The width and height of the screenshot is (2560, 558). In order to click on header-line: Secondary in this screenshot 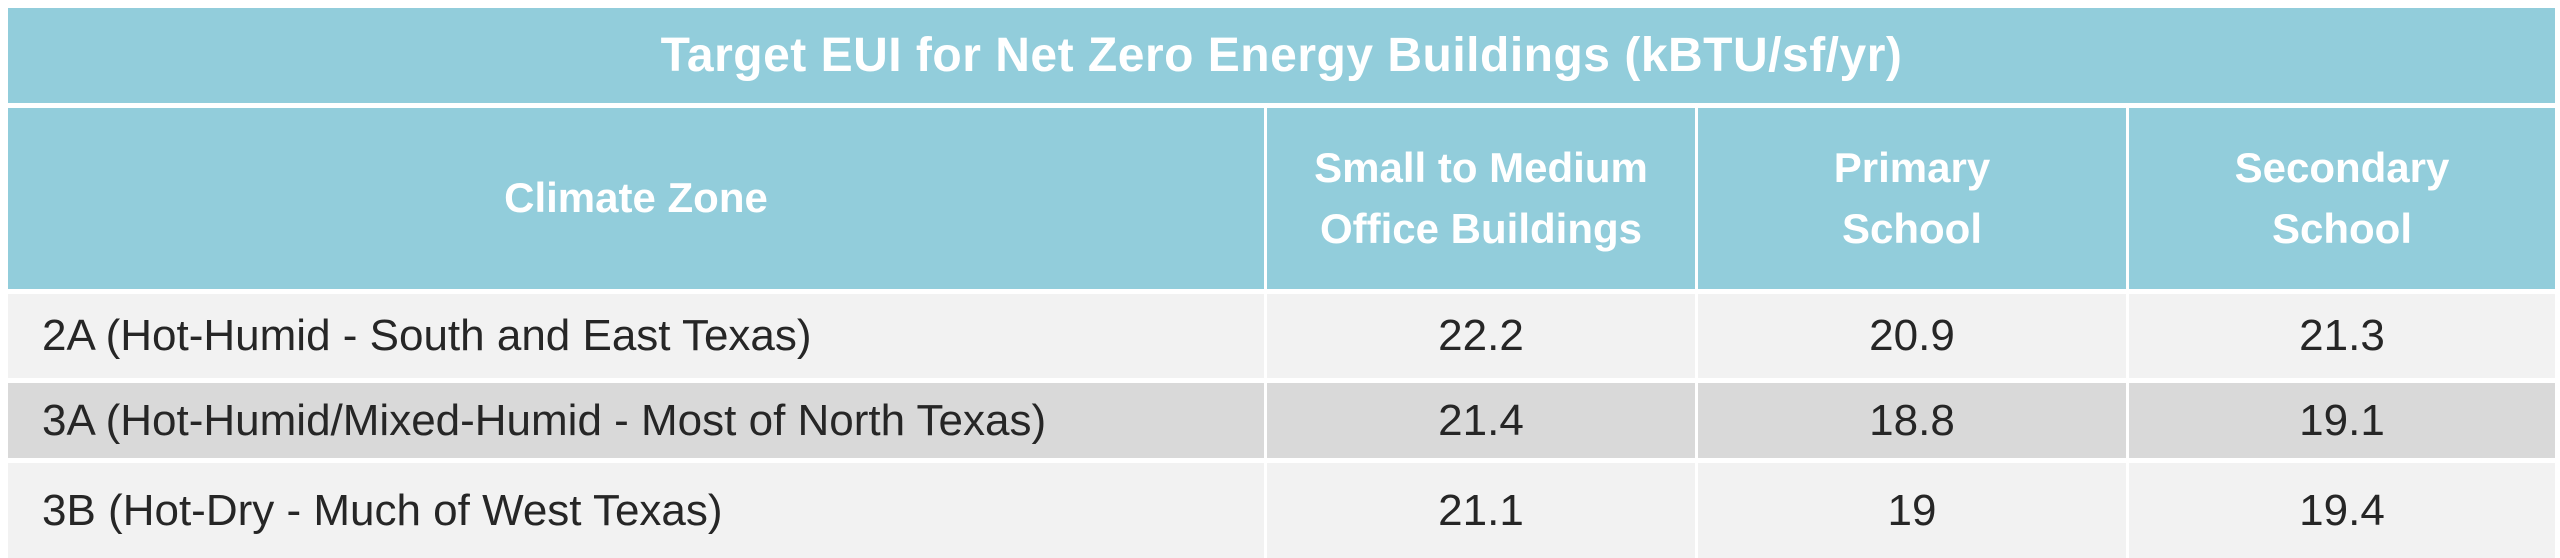, I will do `click(2342, 167)`.